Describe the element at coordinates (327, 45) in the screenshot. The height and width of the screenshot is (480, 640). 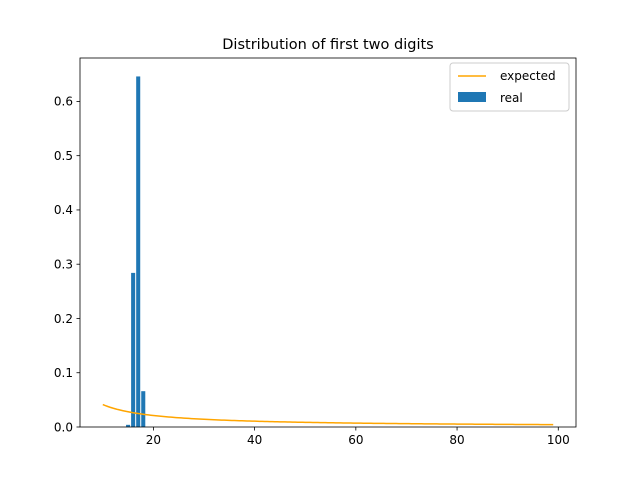
I see `chart-title: Distribution of first two digits` at that location.